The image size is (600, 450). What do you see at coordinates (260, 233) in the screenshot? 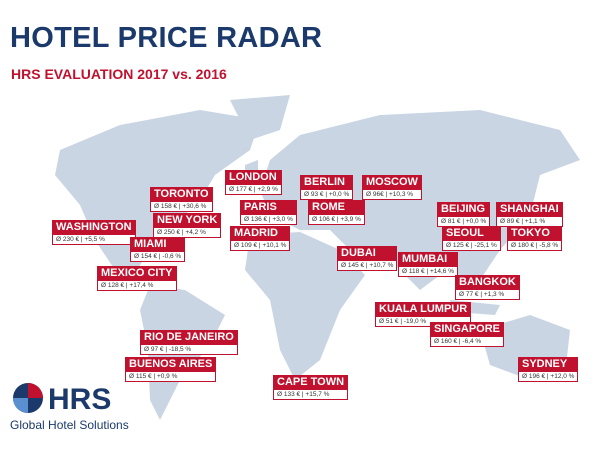
I see `city-name: MADRID` at bounding box center [260, 233].